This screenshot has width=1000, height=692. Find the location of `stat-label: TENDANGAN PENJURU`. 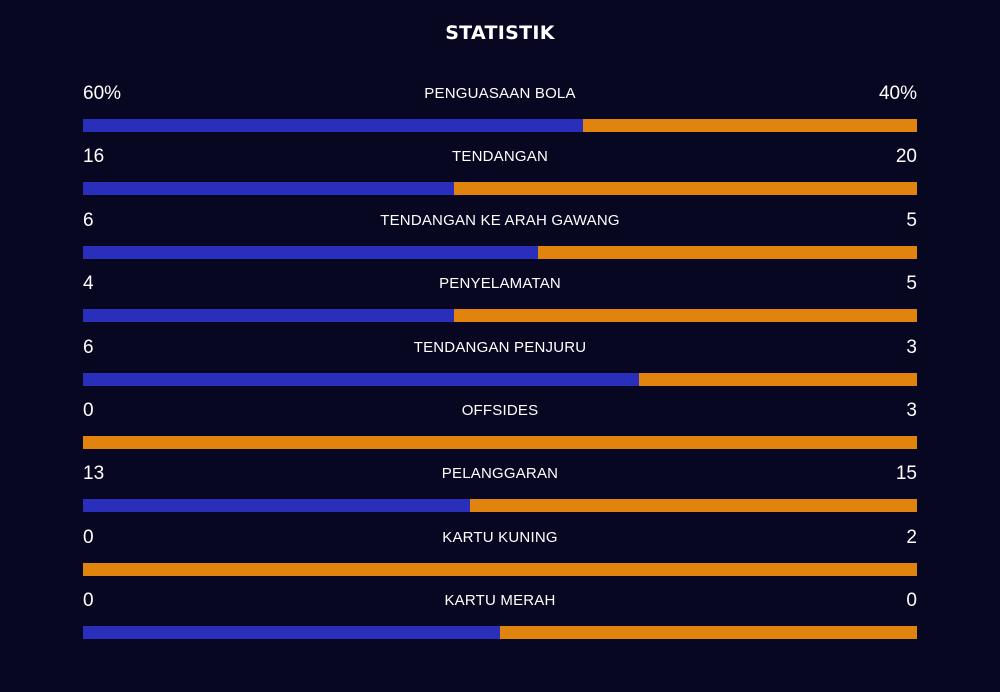

stat-label: TENDANGAN PENJURU is located at coordinates (500, 347).